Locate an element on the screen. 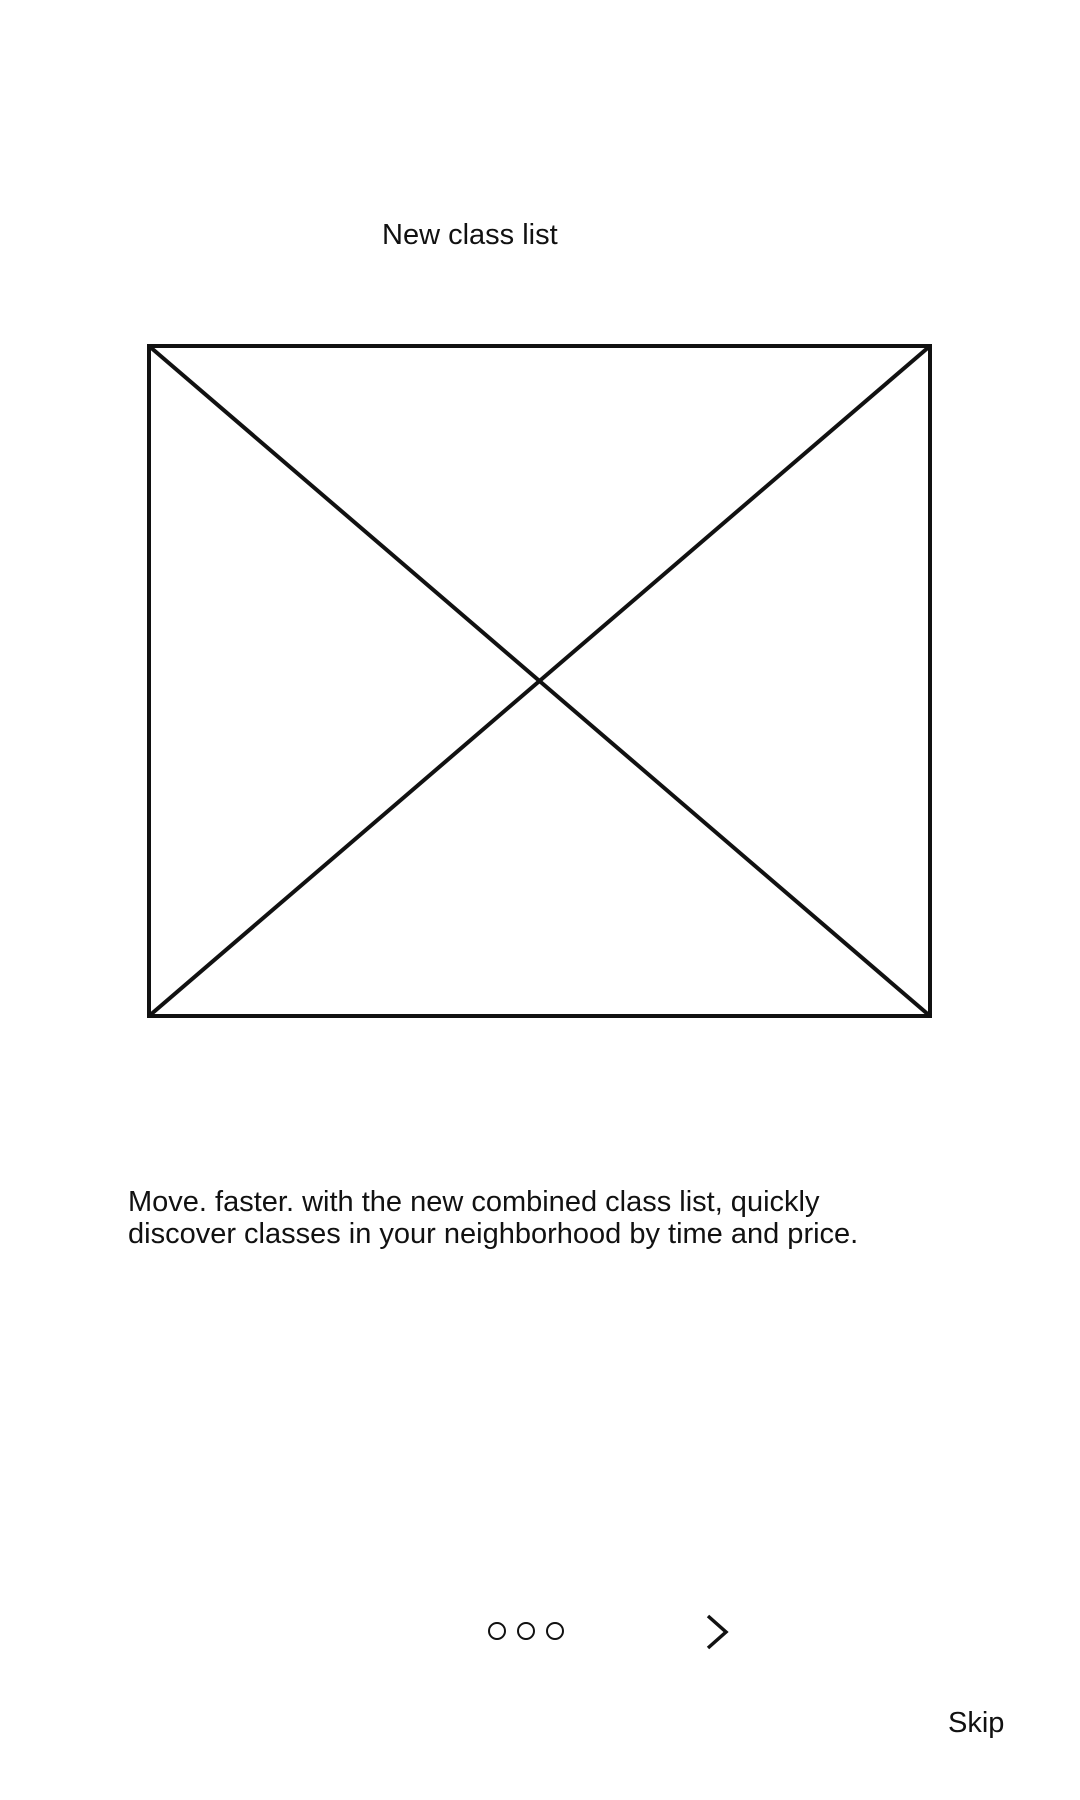 The height and width of the screenshot is (1800, 1080). next-button is located at coordinates (718, 1632).